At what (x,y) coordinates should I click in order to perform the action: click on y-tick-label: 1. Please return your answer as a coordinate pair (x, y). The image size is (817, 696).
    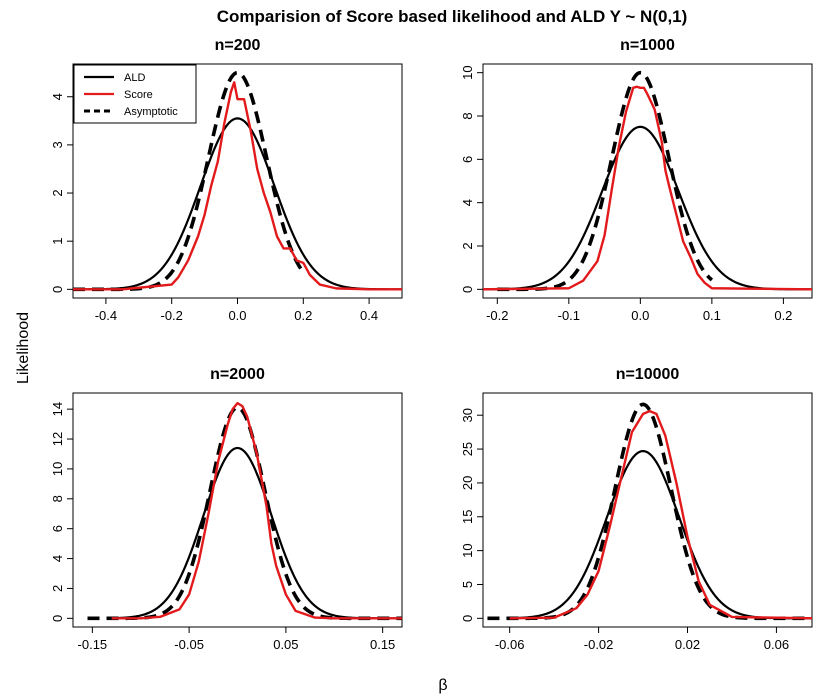
    Looking at the image, I should click on (57, 241).